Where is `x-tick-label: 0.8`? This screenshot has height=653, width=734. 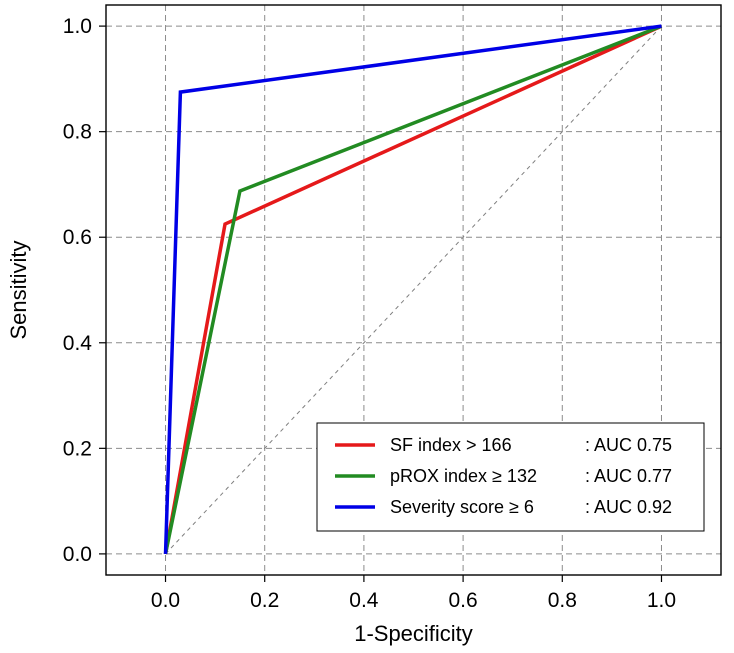 x-tick-label: 0.8 is located at coordinates (562, 600).